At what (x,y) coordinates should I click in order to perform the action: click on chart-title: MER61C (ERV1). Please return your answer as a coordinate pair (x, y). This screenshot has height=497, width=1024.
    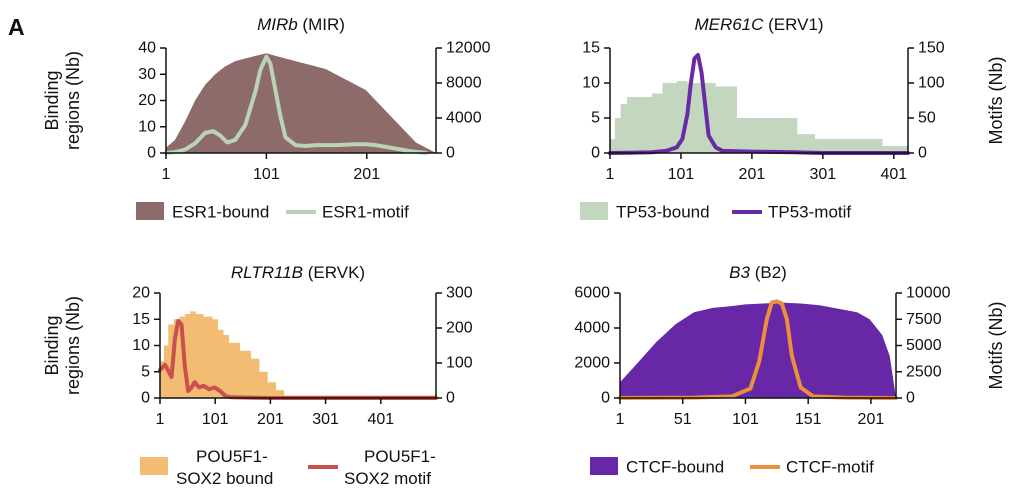
    Looking at the image, I should click on (758, 24).